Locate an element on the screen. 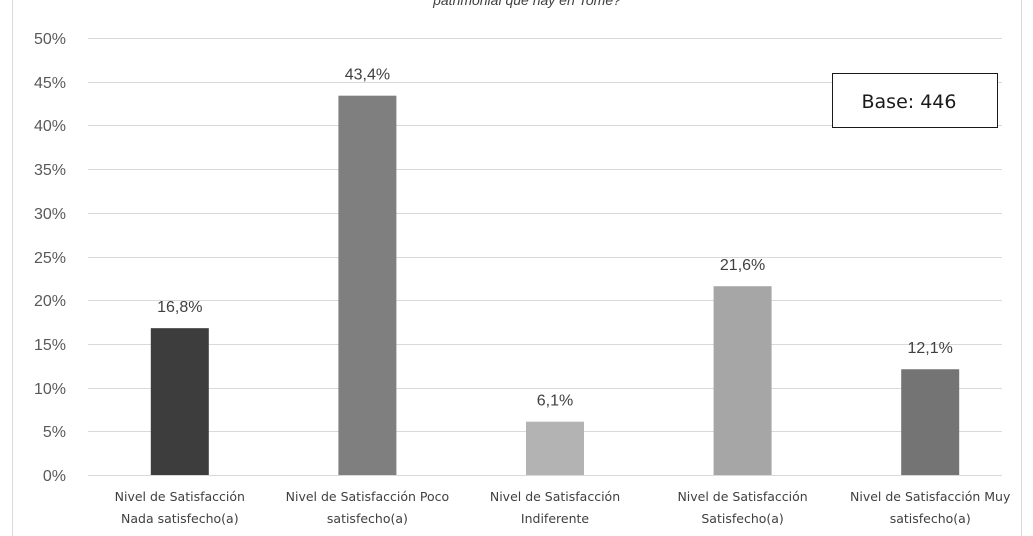  y-tick-label: 50% is located at coordinates (50, 39).